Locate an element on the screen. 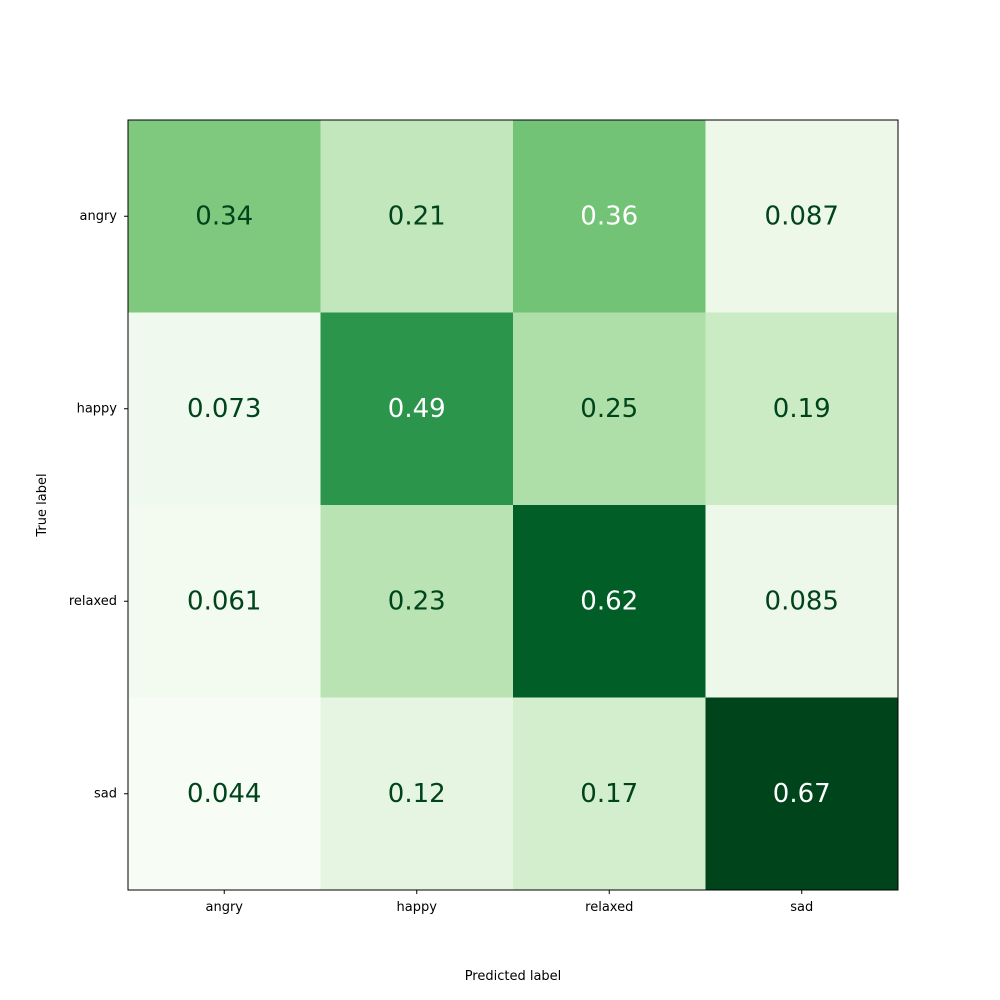 Image resolution: width=1000 pixels, height=1000 pixels. heatmap-cell-label: 0.67 is located at coordinates (802, 794).